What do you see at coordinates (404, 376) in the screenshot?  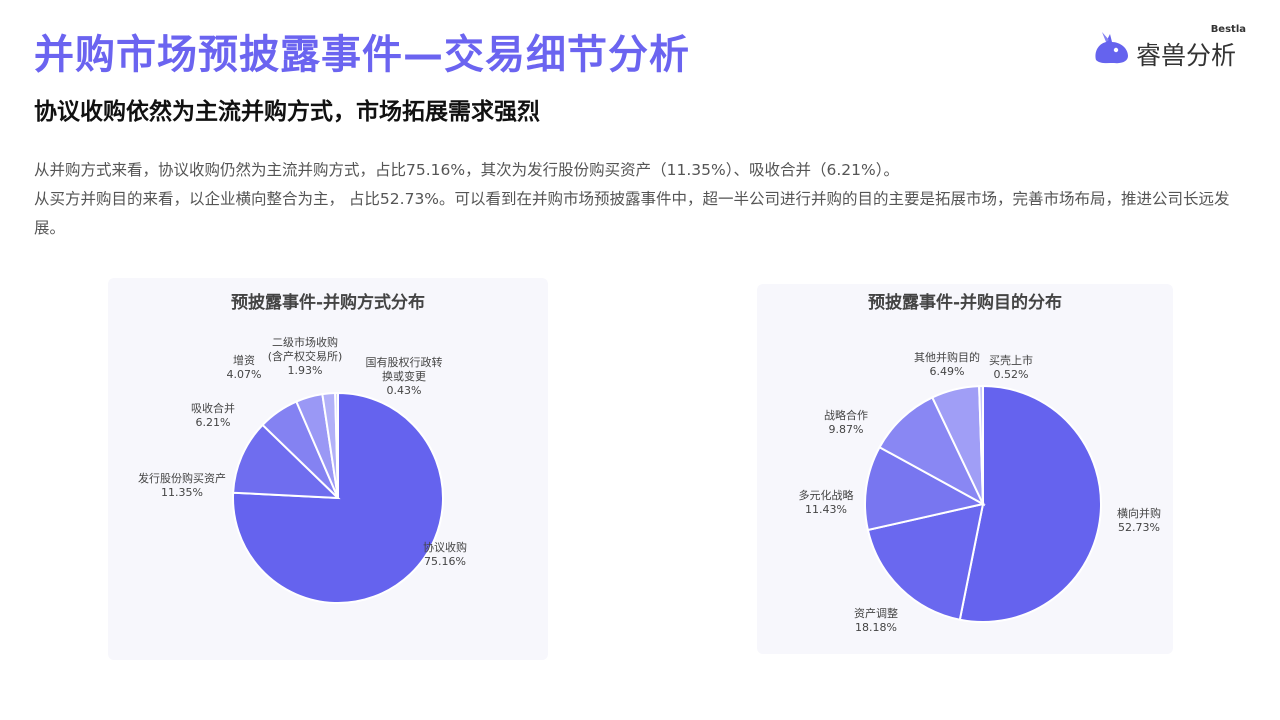 I see `slice-label-5: 国有股权行政转换或变更 0.43%` at bounding box center [404, 376].